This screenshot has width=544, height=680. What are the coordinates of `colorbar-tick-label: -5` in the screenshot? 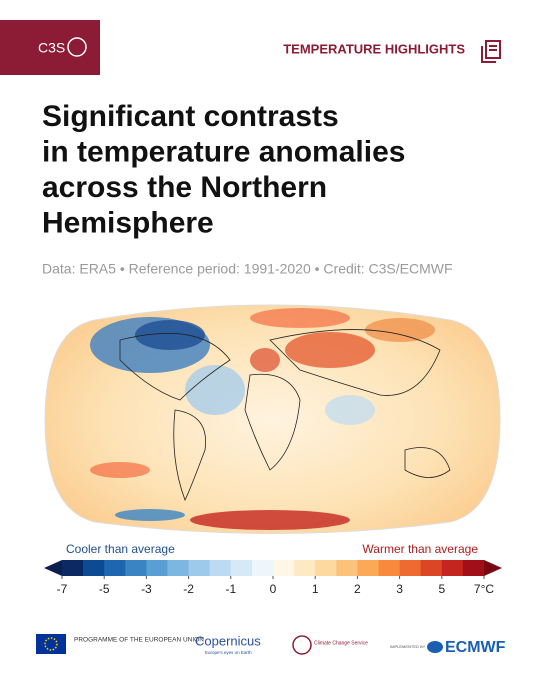 It's located at (104, 589).